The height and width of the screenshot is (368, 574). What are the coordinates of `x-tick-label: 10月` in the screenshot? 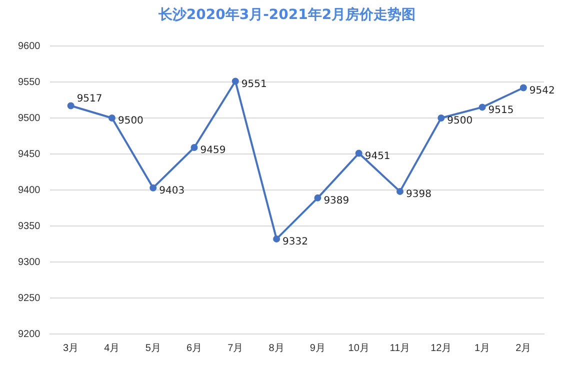 It's located at (359, 348).